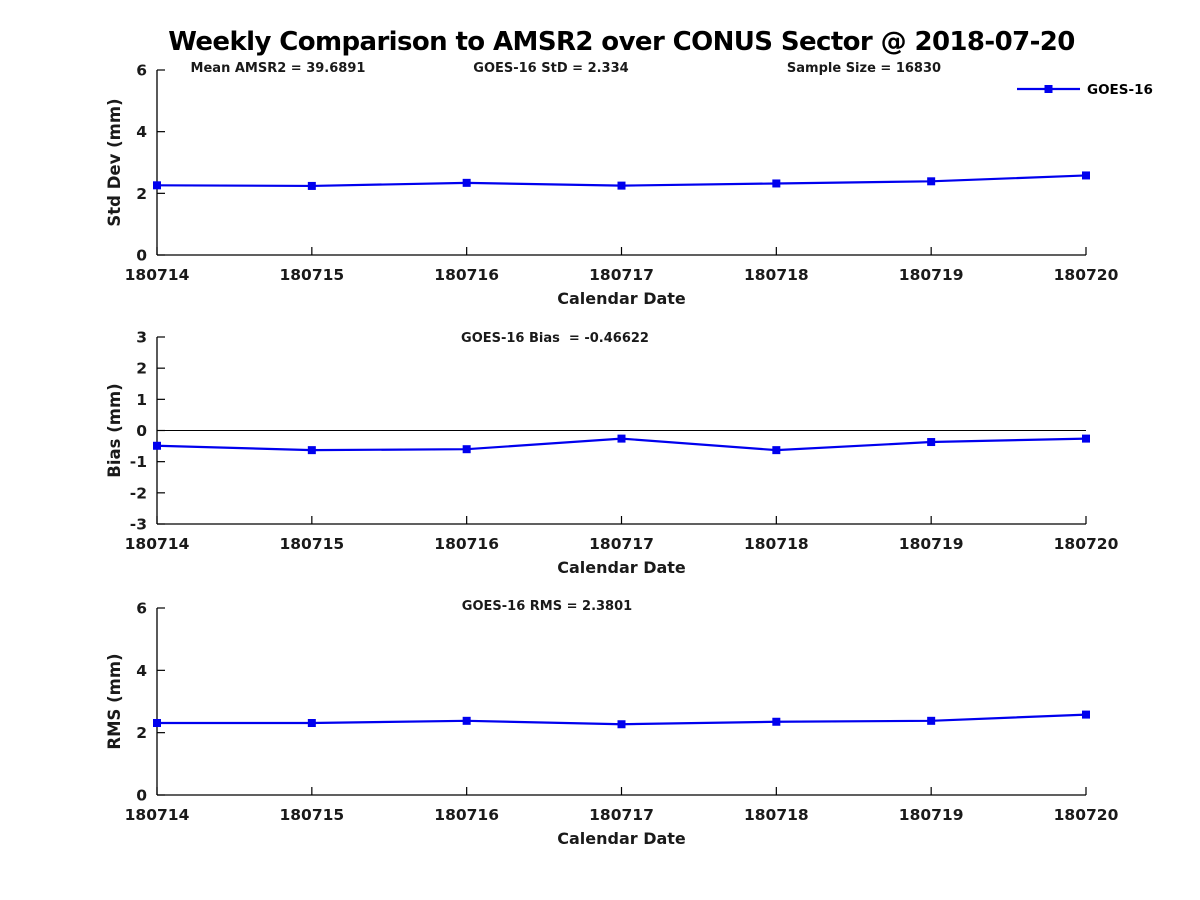 The width and height of the screenshot is (1200, 900). I want to click on y-axis-label: Bias (mm), so click(114, 430).